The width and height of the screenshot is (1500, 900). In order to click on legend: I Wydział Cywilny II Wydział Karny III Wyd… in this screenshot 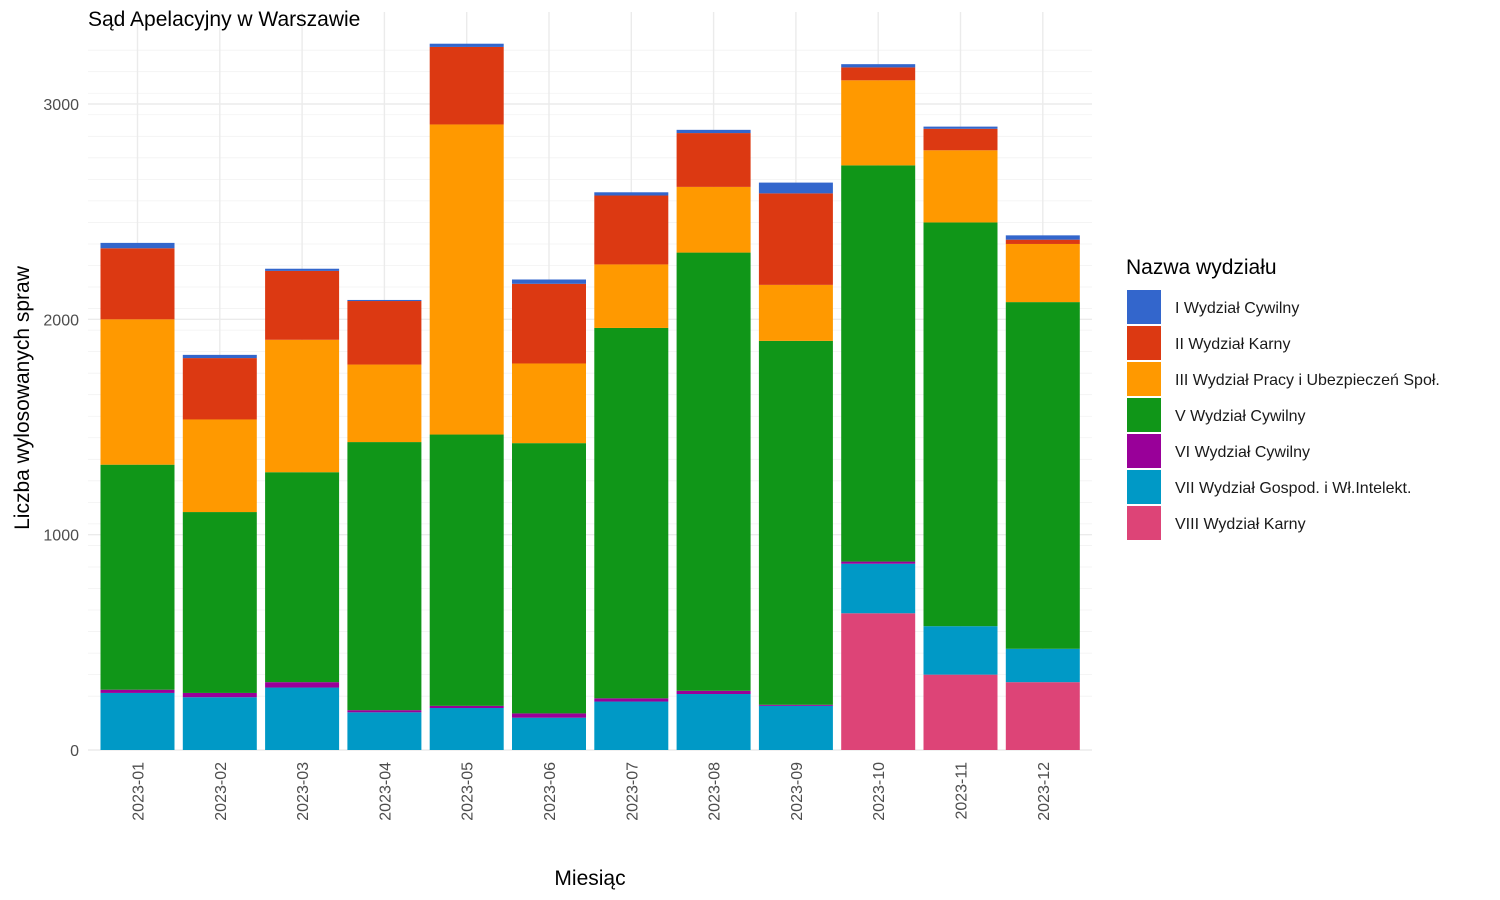, I will do `click(1283, 415)`.